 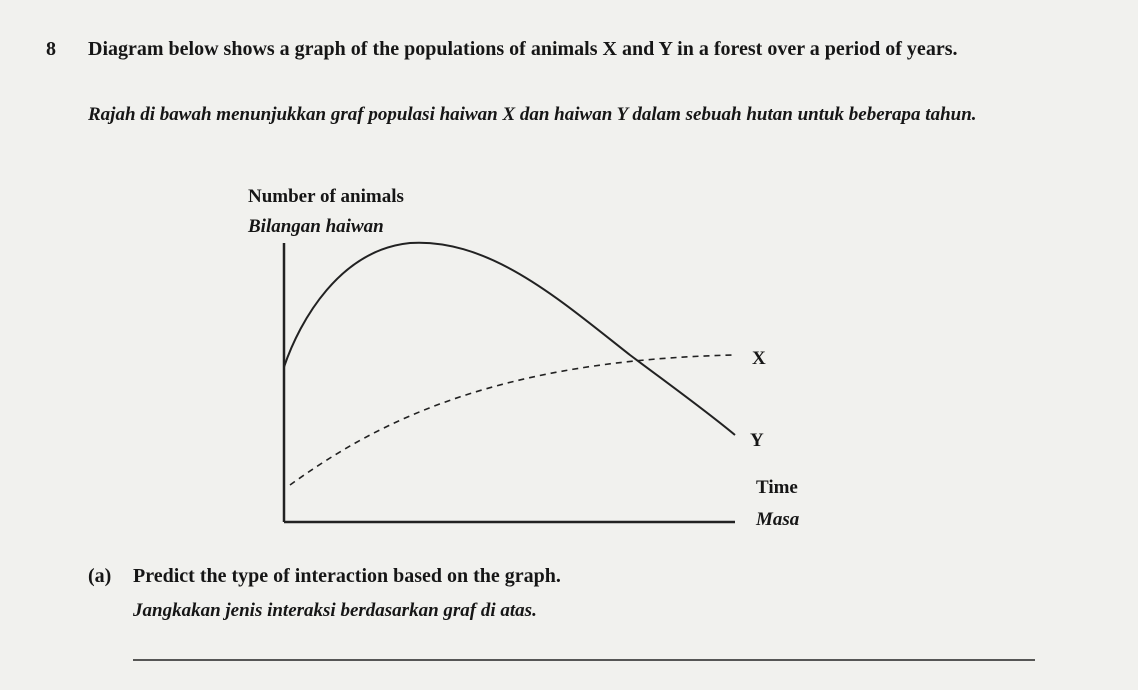 What do you see at coordinates (509, 338) in the screenshot?
I see `curve-y` at bounding box center [509, 338].